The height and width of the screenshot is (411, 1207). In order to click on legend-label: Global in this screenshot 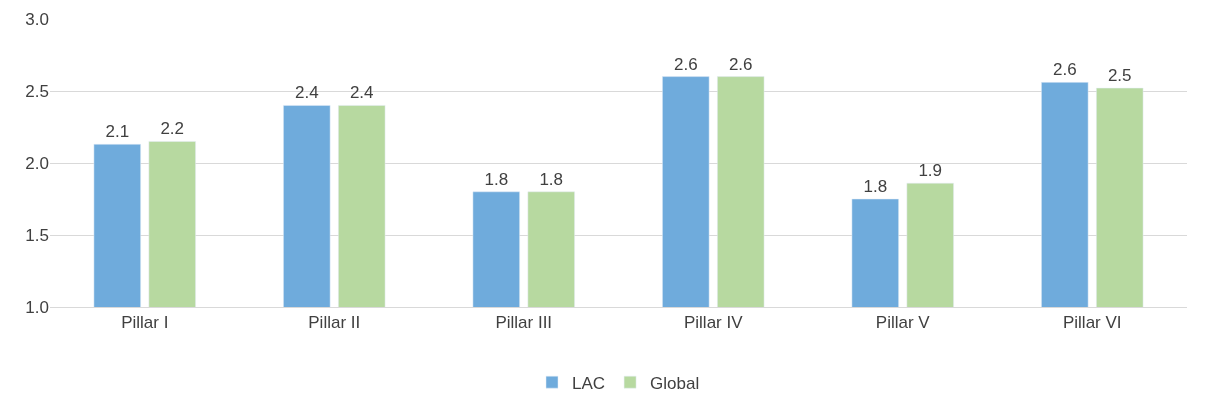, I will do `click(675, 383)`.